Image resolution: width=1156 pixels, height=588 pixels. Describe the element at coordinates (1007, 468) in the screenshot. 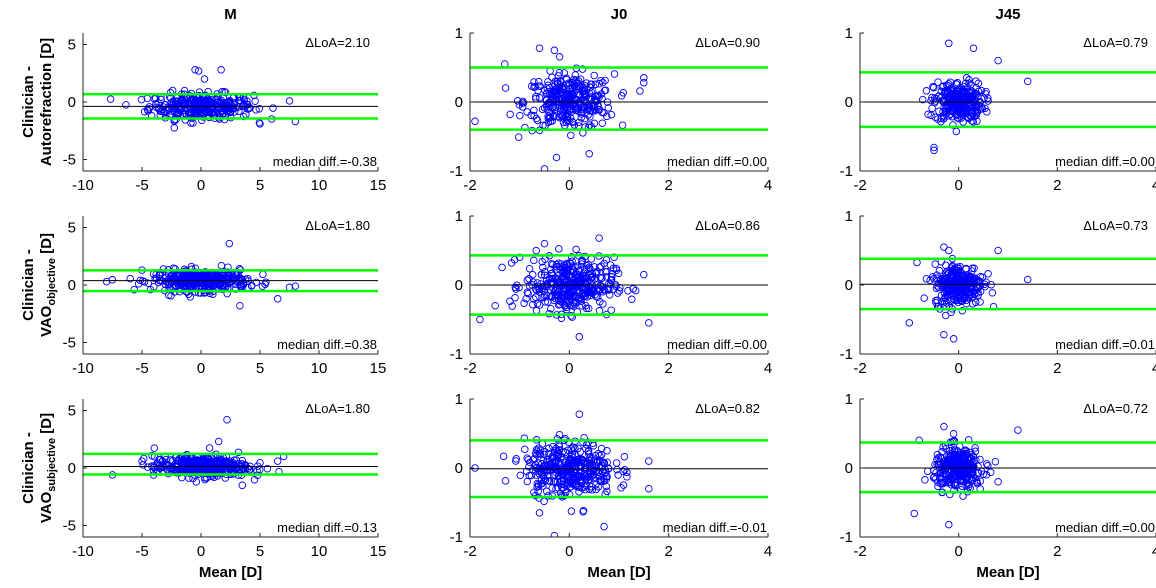

I see `subplot-r2-c2` at that location.